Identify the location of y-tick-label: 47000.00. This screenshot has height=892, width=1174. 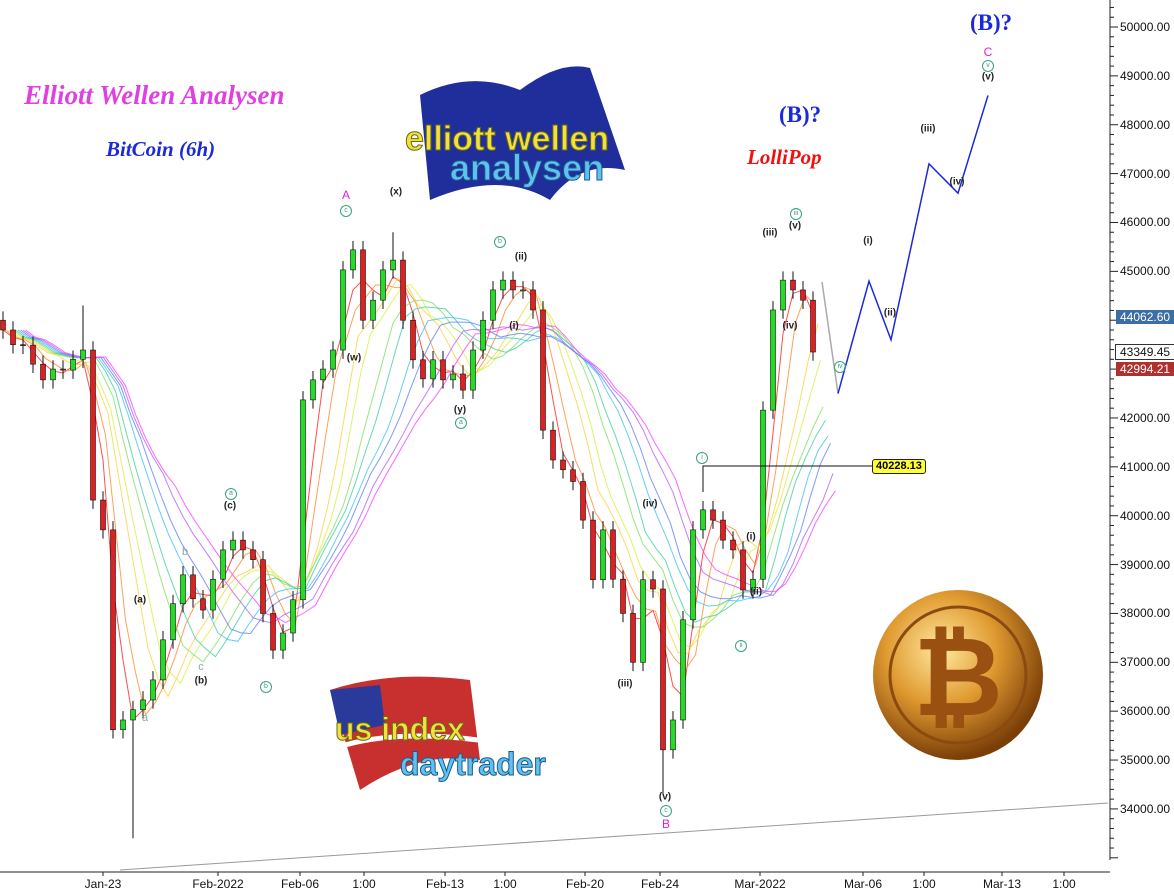
(1145, 173).